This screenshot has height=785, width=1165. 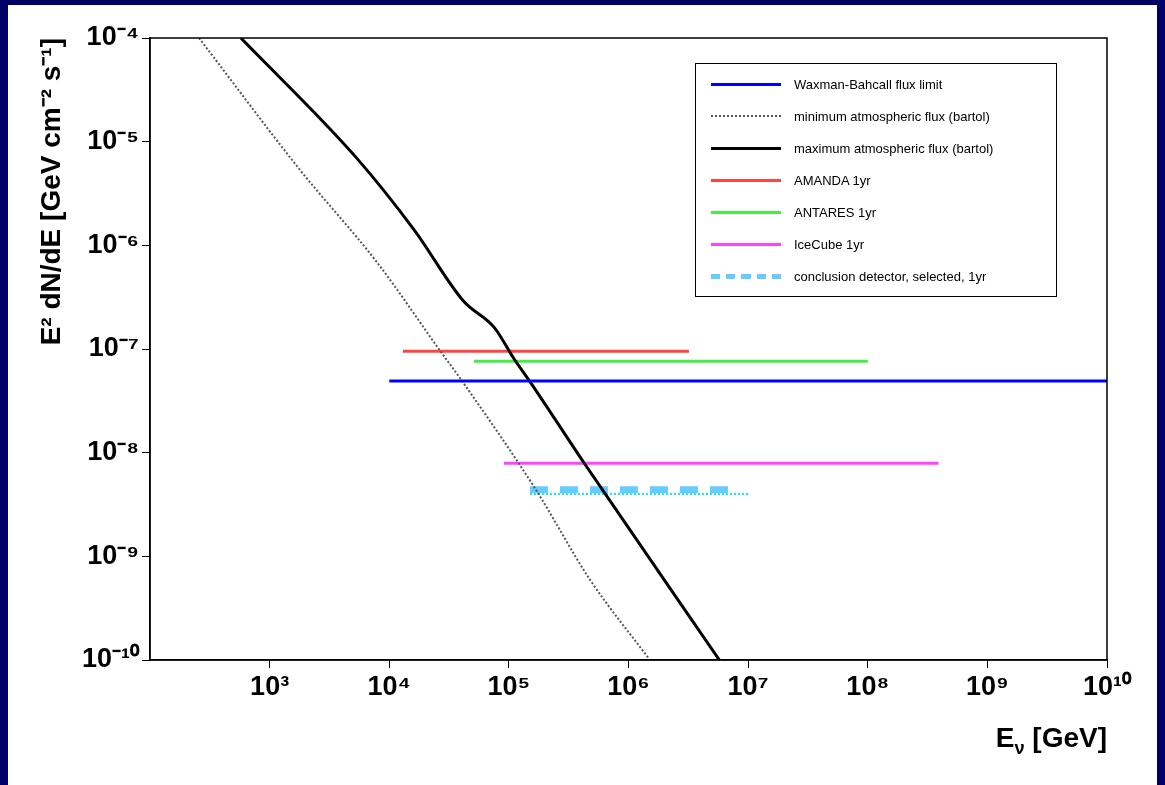 What do you see at coordinates (113, 554) in the screenshot?
I see `y-tick-label: 10⁻⁹` at bounding box center [113, 554].